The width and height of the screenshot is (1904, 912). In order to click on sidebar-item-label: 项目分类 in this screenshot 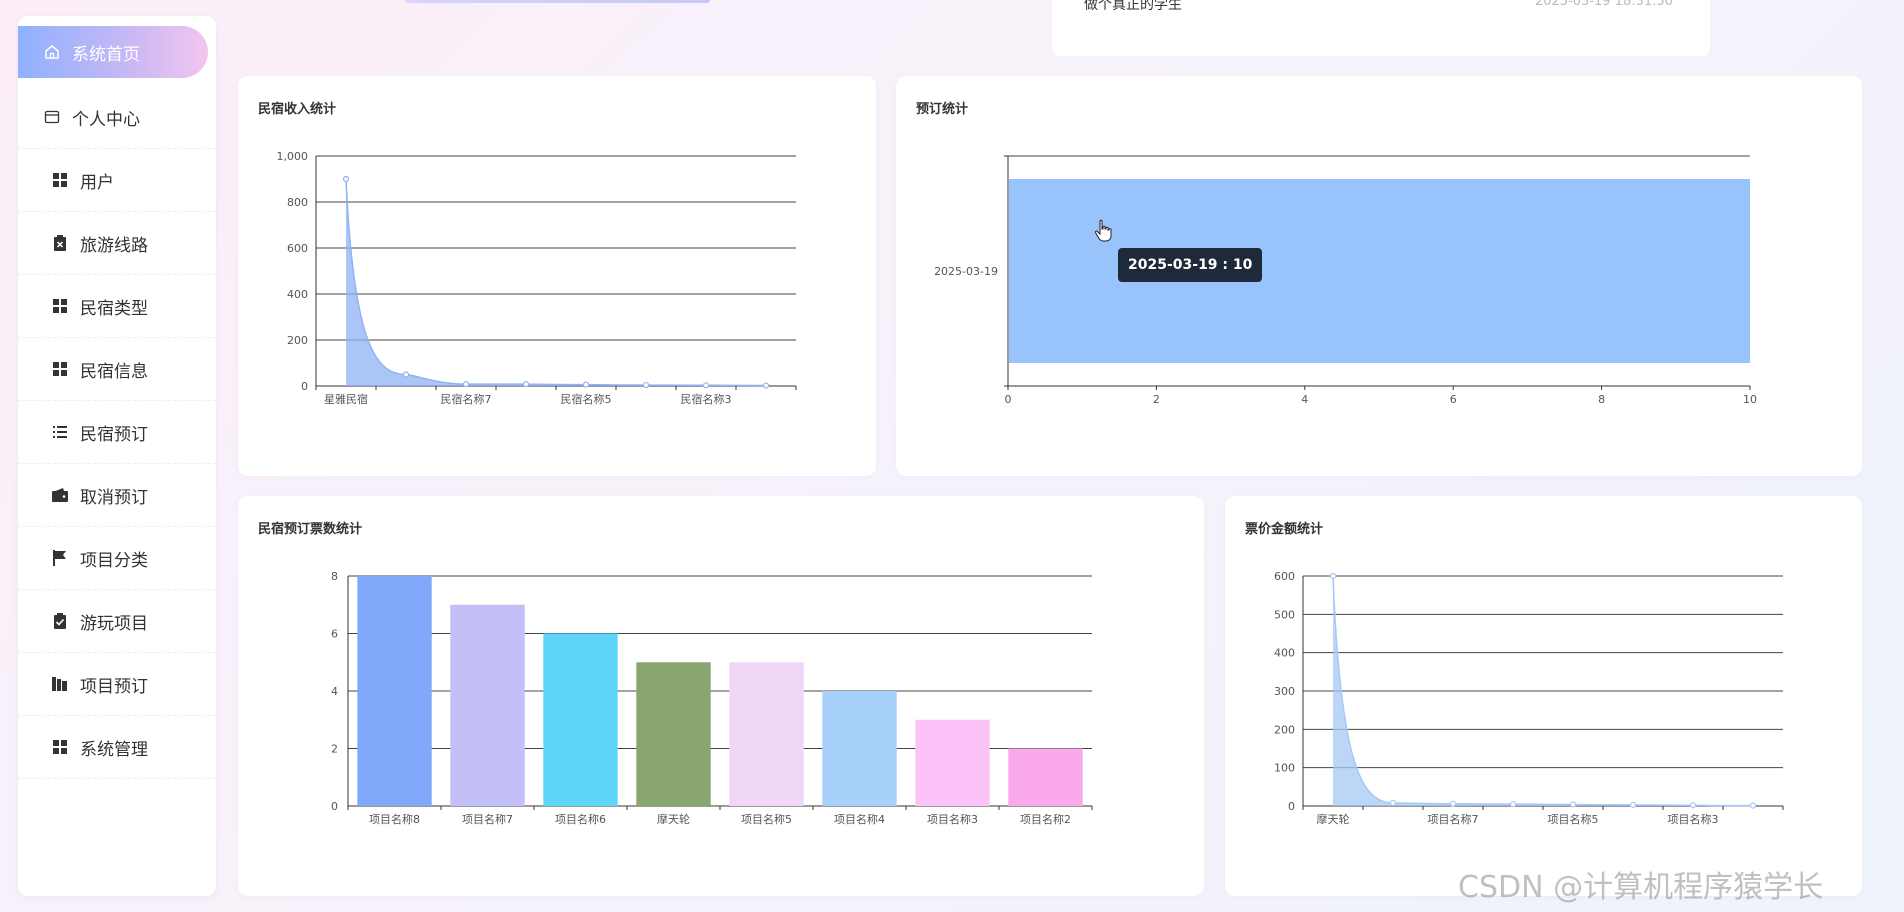, I will do `click(114, 560)`.